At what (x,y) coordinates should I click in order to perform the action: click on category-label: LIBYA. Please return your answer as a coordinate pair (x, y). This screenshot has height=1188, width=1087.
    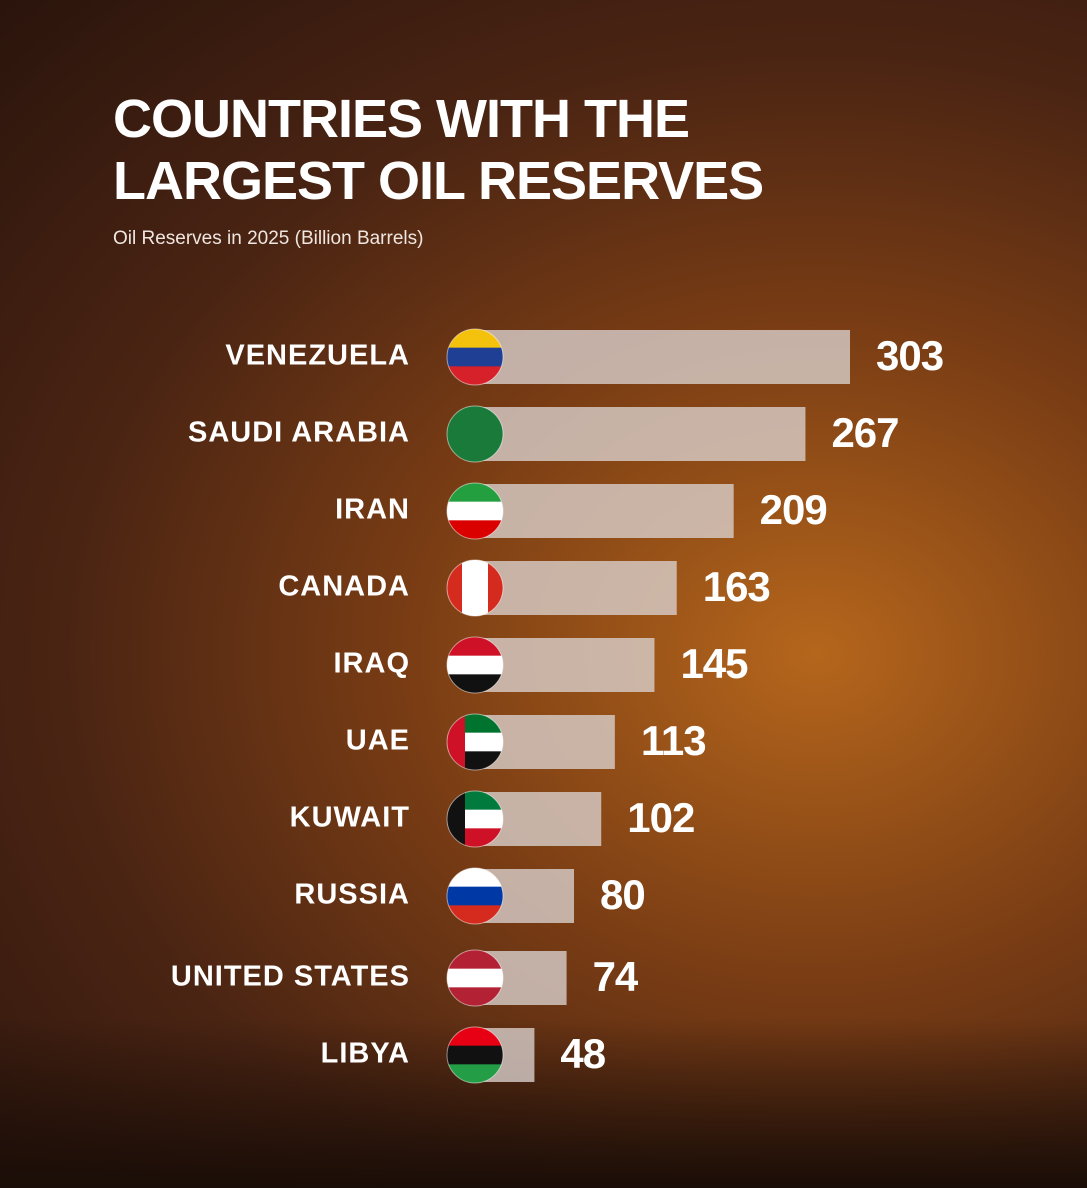
    Looking at the image, I should click on (365, 1054).